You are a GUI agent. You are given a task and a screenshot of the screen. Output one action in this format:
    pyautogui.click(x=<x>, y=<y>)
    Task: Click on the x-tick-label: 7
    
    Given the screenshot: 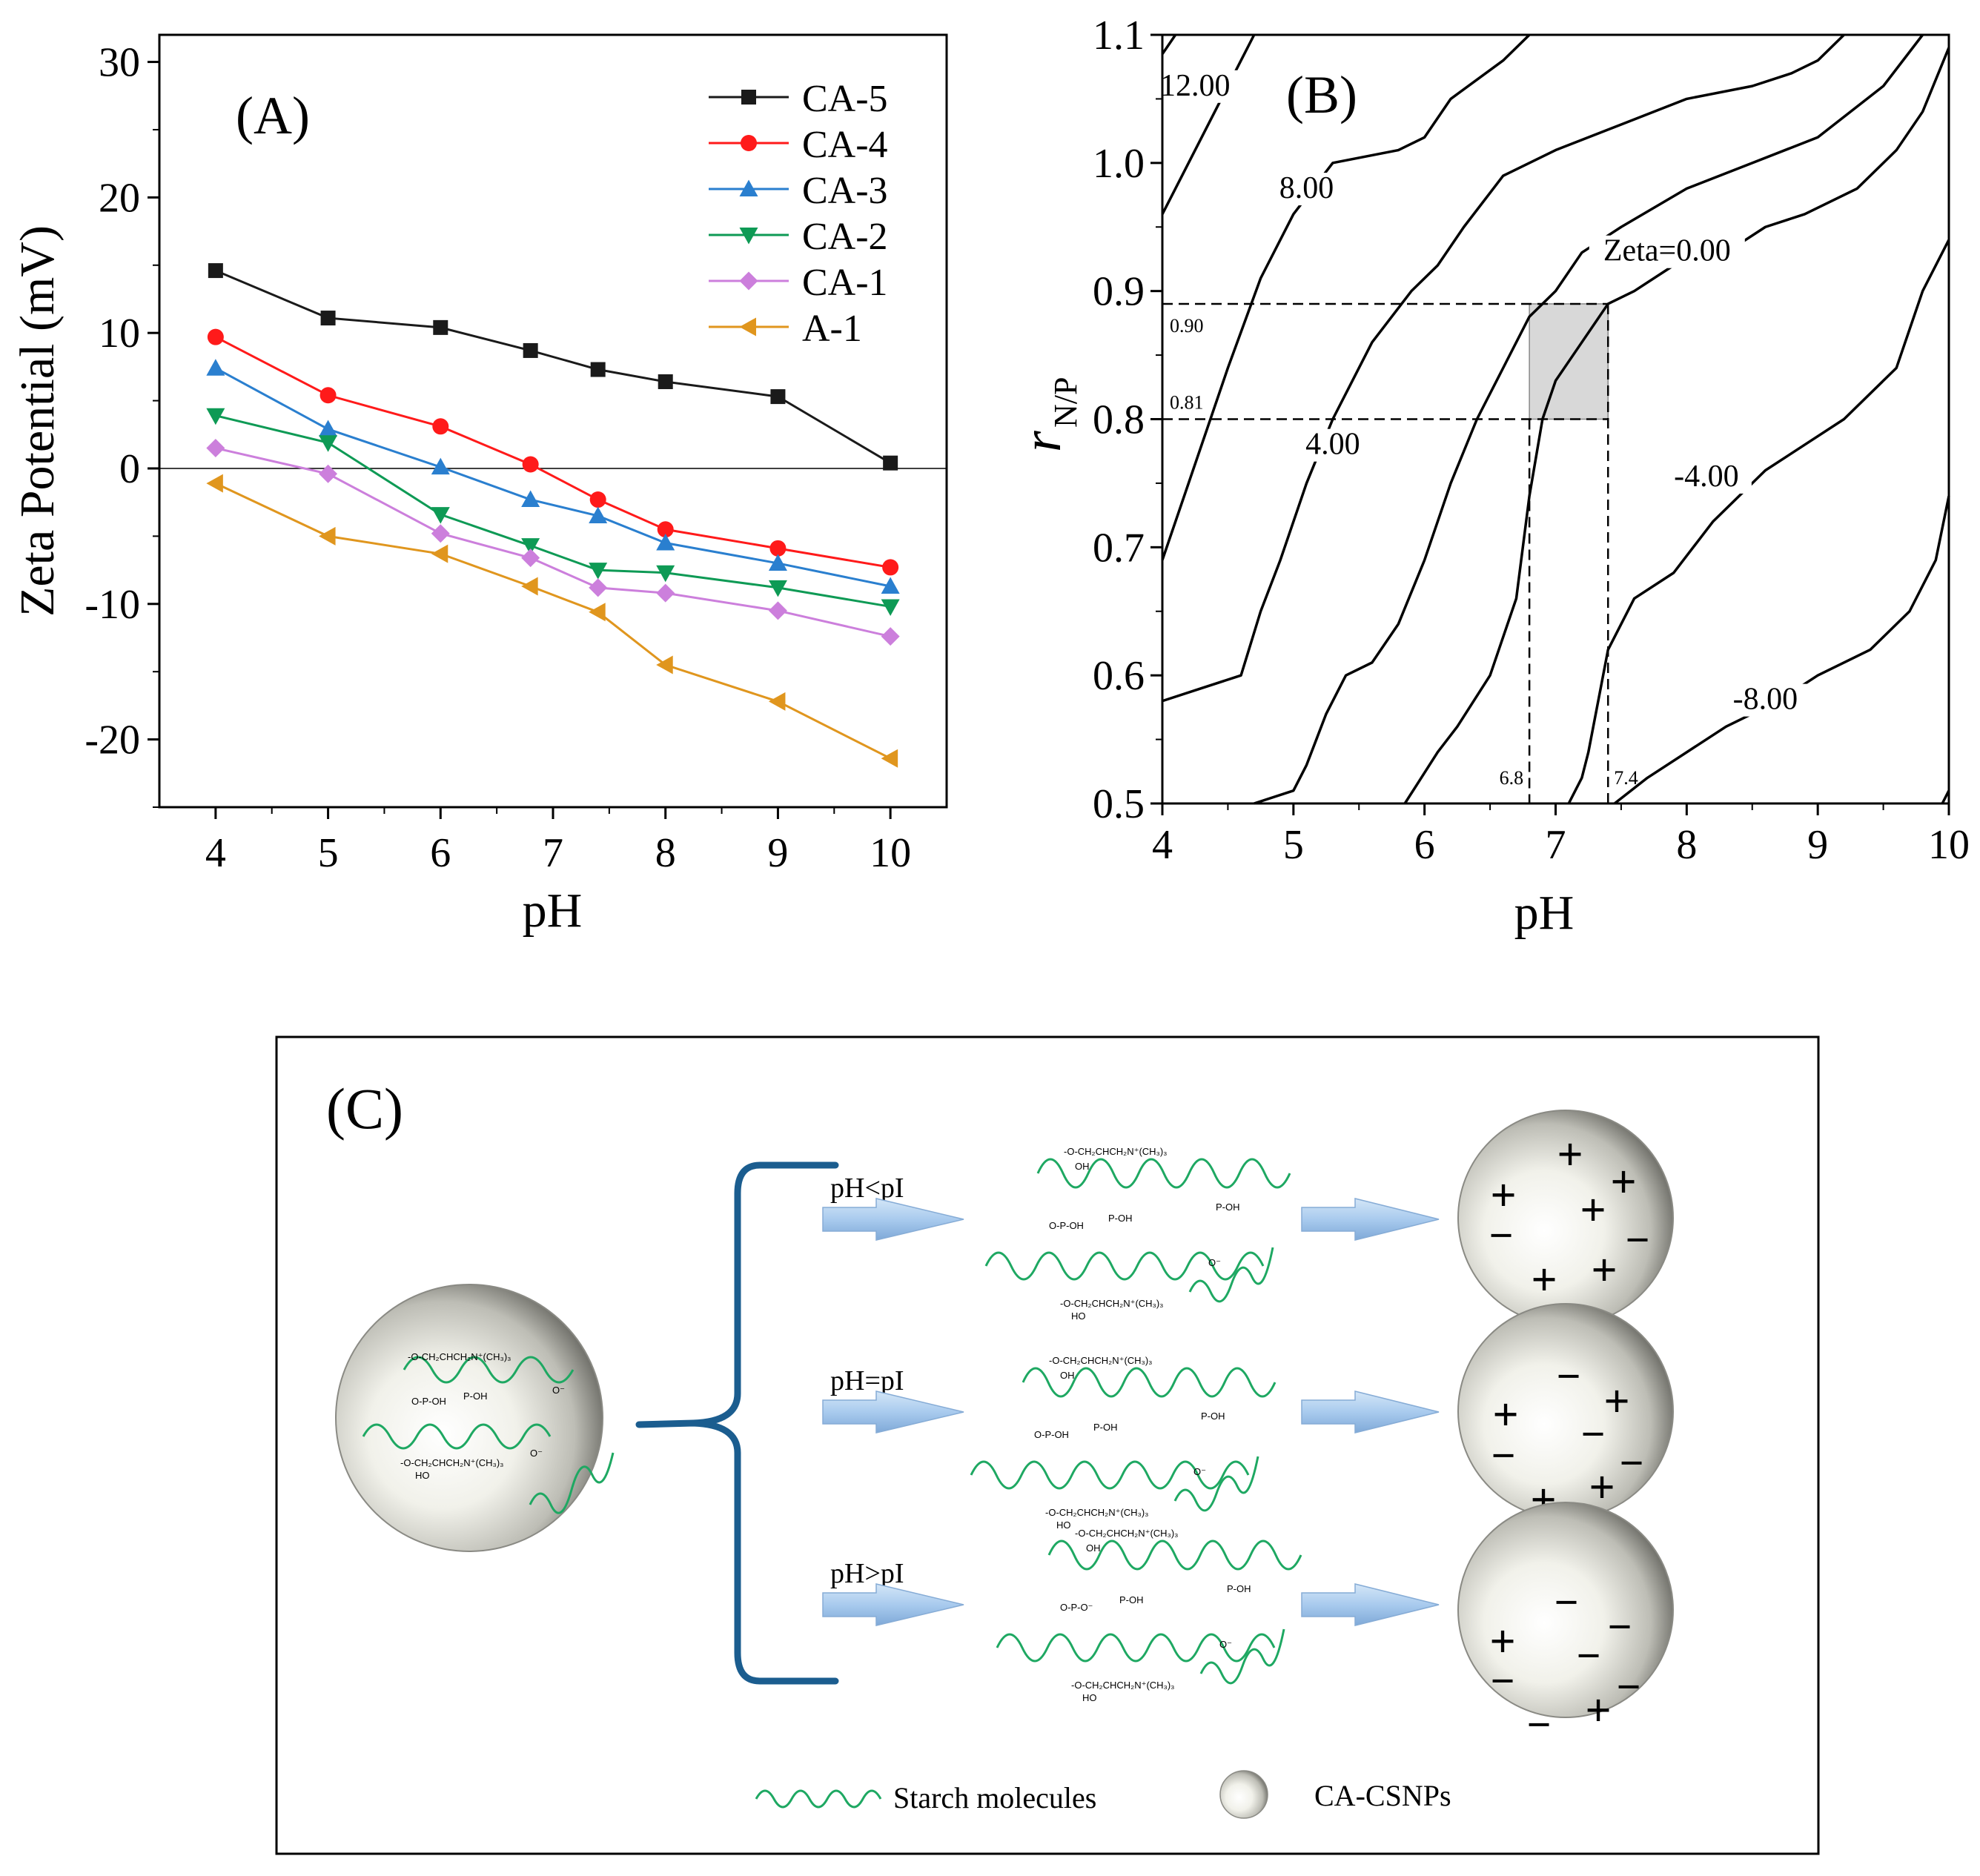 What is the action you would take?
    pyautogui.click(x=1556, y=845)
    